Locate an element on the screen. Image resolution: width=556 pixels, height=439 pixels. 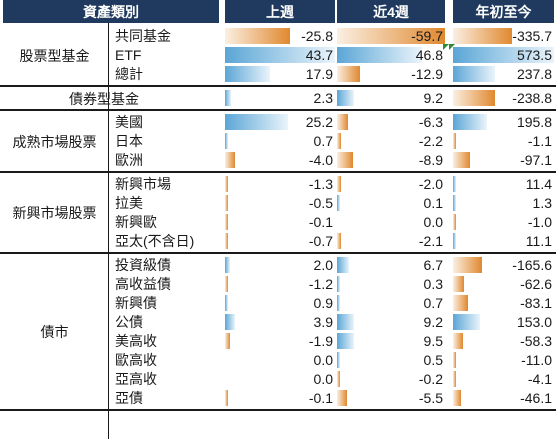
header-3: 年初至今 is located at coordinates (503, 11).